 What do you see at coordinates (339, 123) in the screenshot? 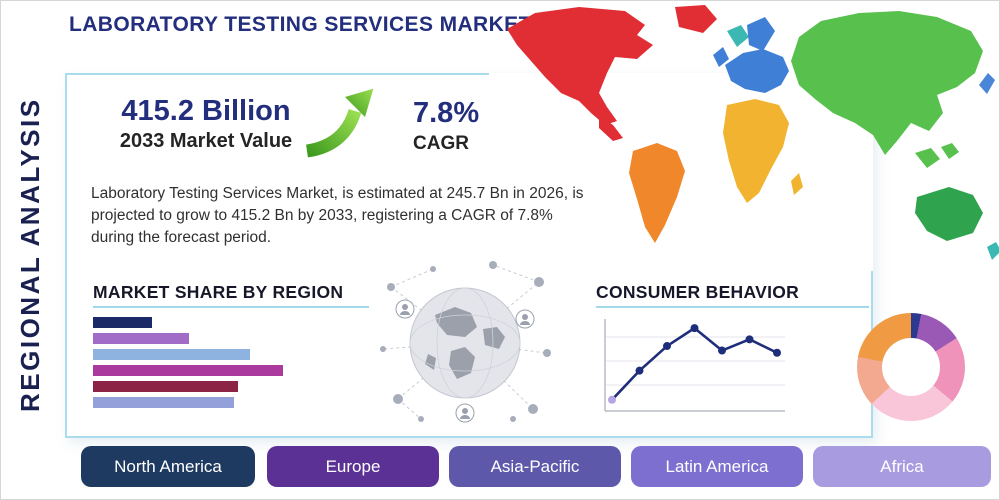
I see `growth-arrow-icon` at bounding box center [339, 123].